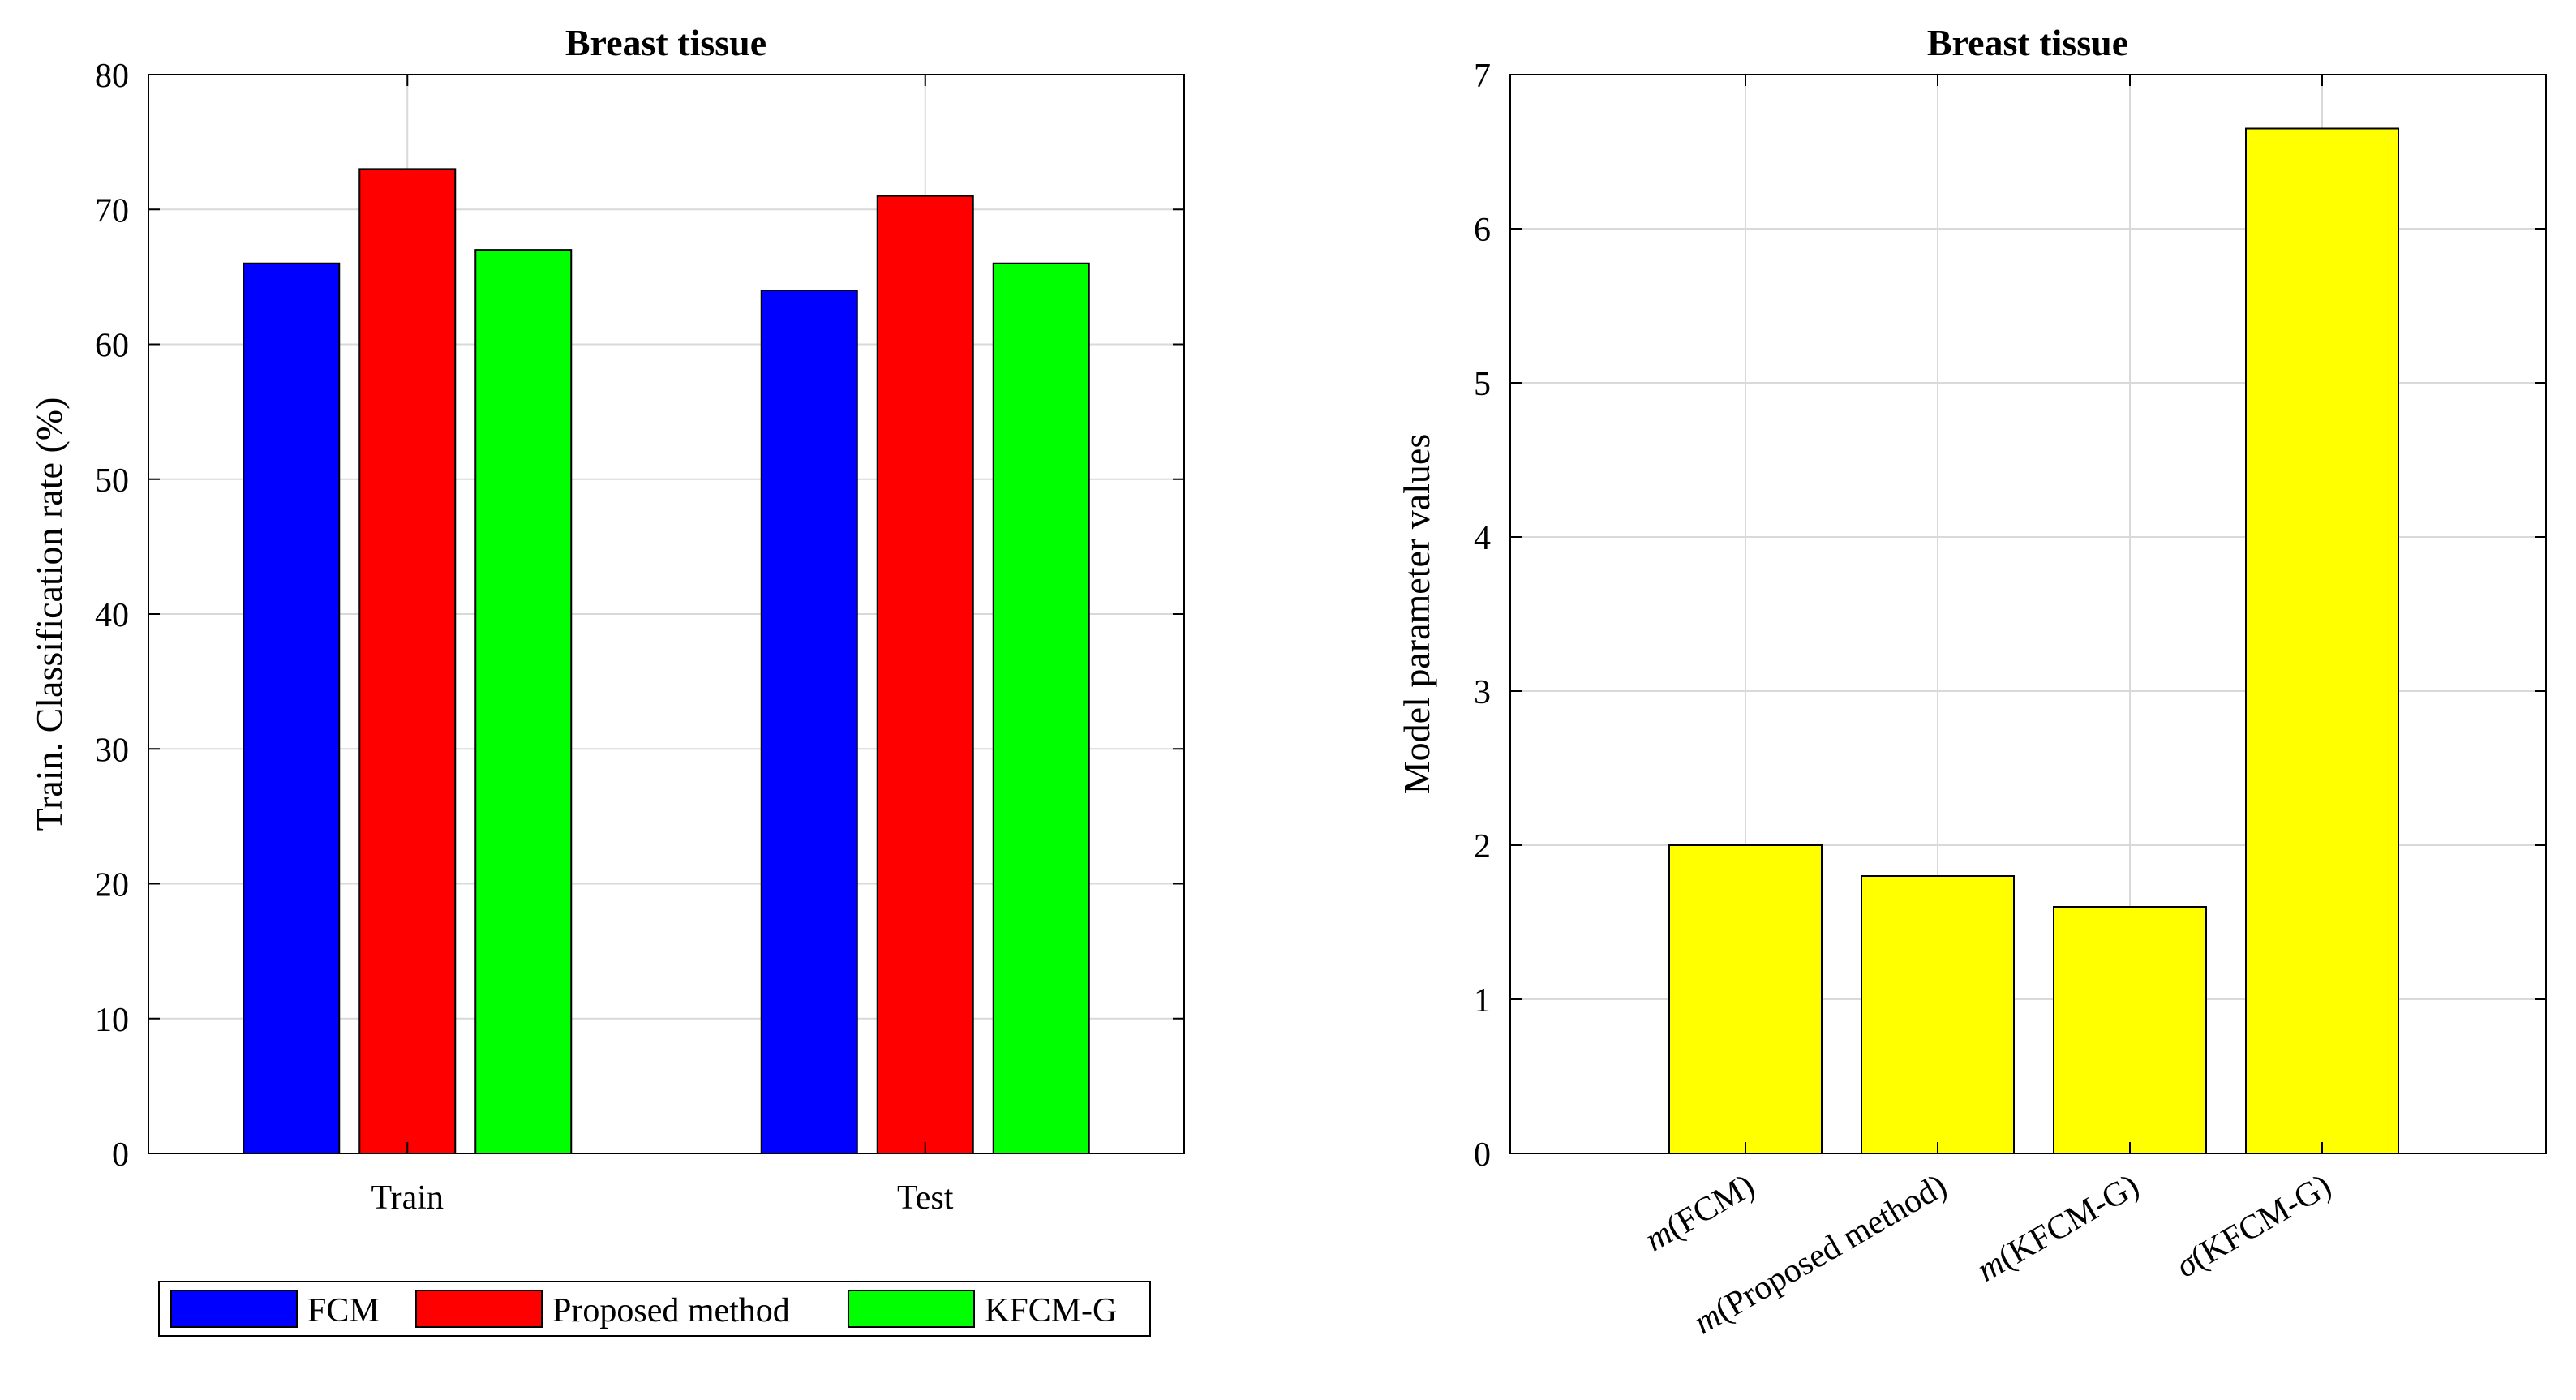 The image size is (2576, 1400). Describe the element at coordinates (343, 1310) in the screenshot. I see `legend-label-fcm: FCM` at that location.